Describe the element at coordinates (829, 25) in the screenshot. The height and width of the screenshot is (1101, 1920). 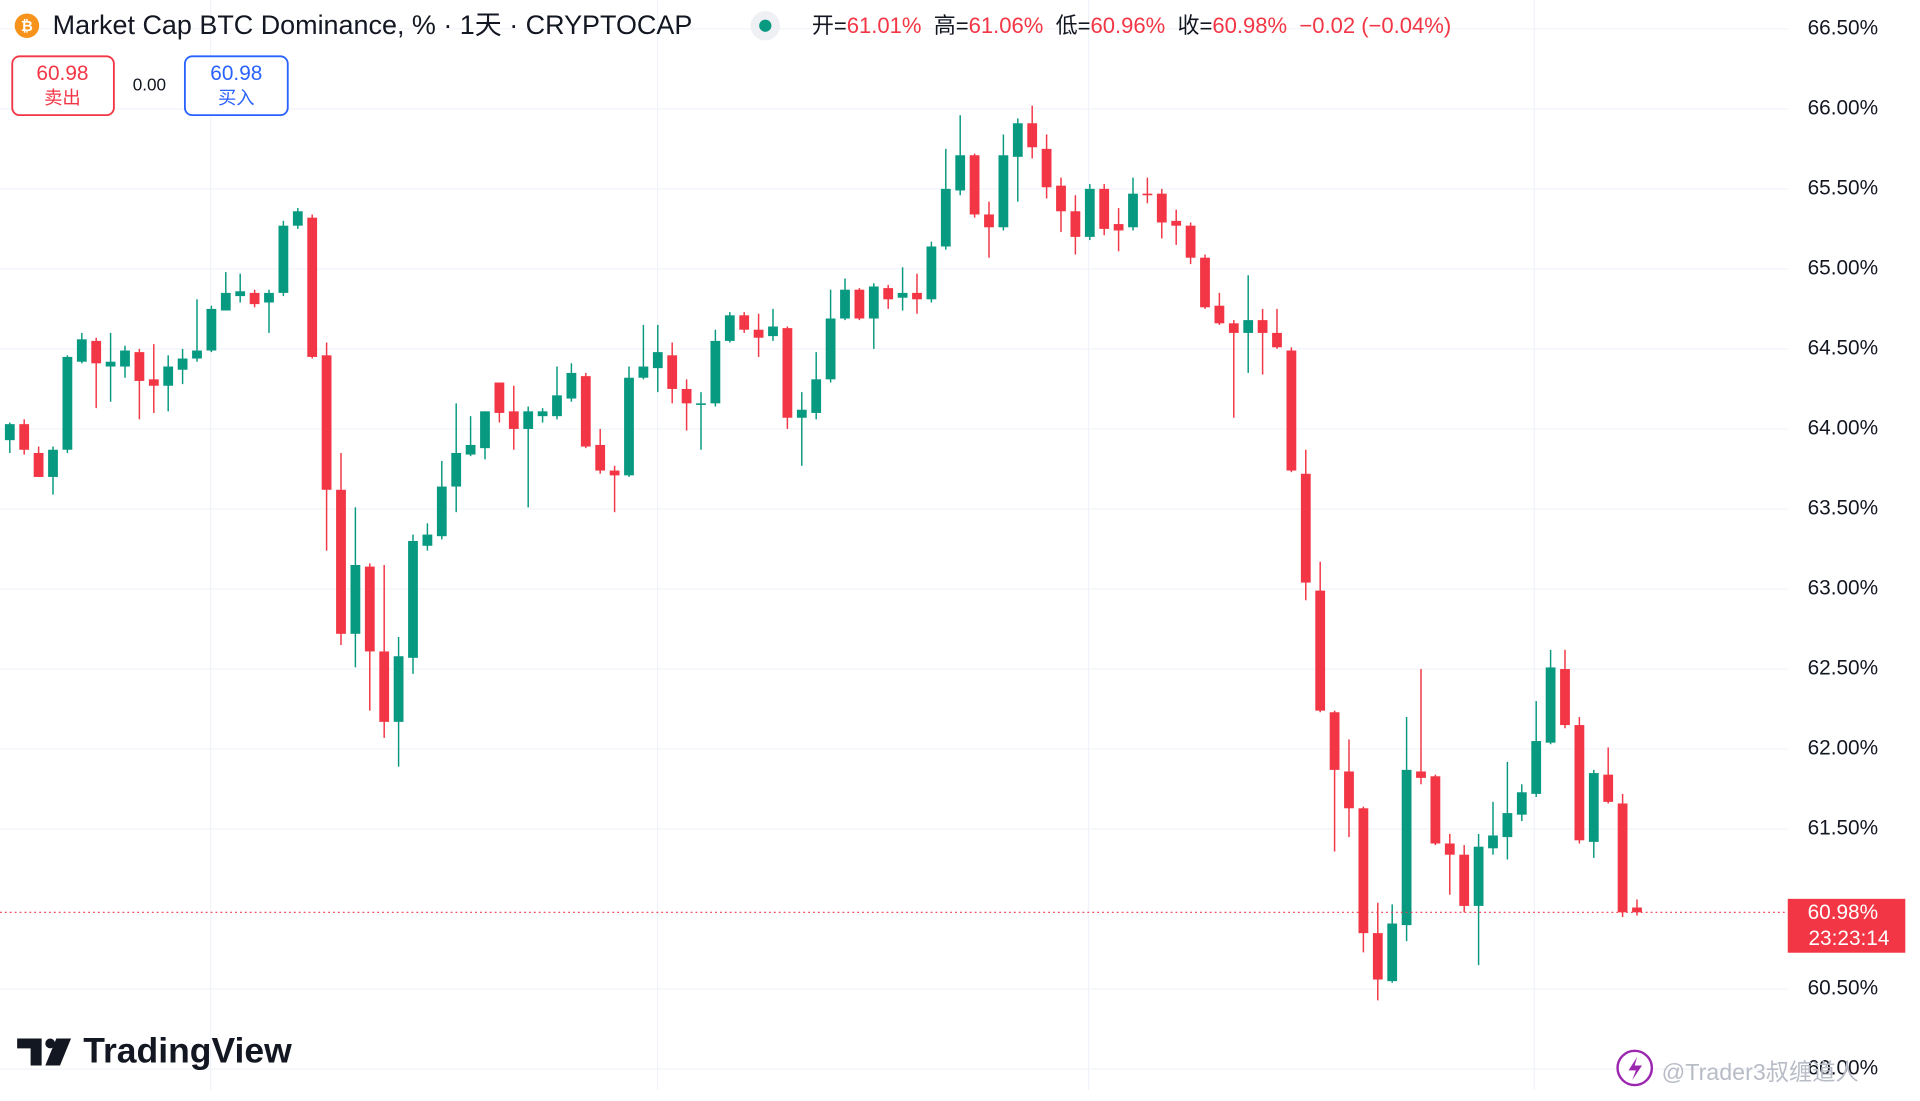
I see `ohlc-label: 开=` at that location.